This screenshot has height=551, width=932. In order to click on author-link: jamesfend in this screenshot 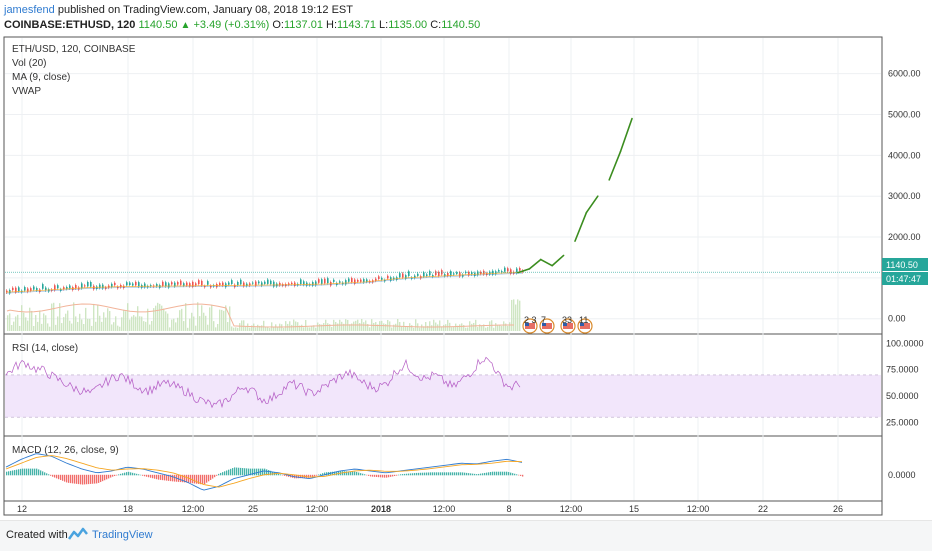, I will do `click(29, 10)`.